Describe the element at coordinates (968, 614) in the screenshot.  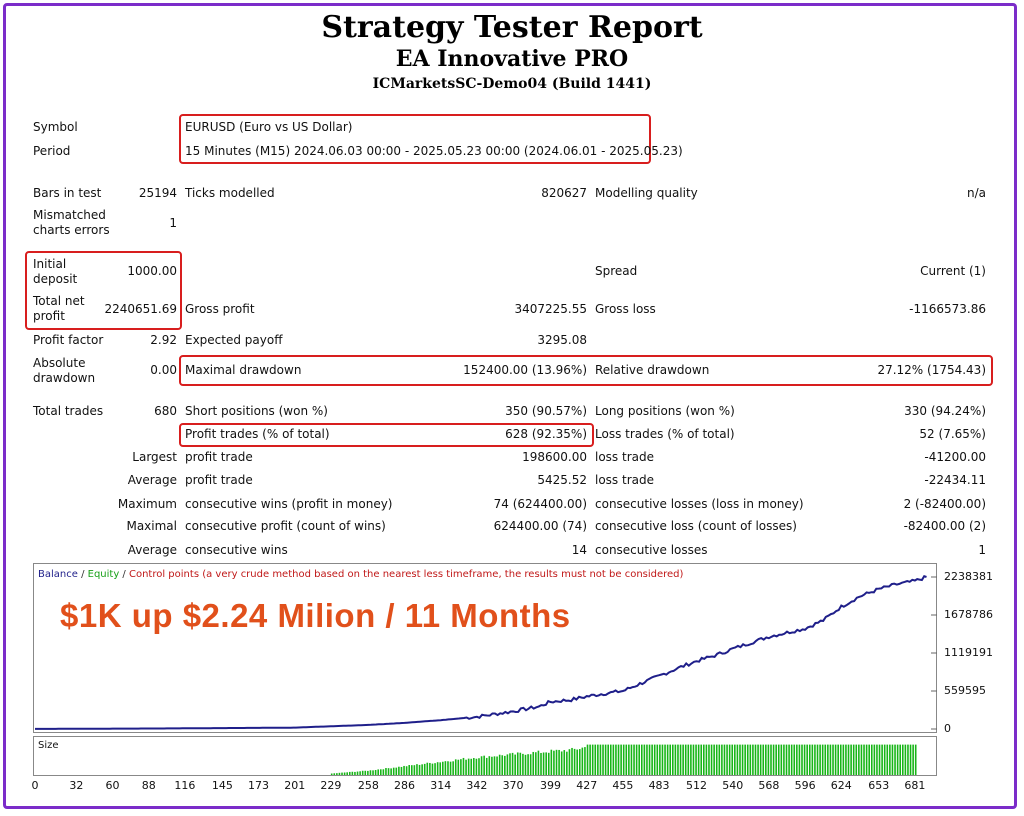
I see `y-tick-label: 1678786` at that location.